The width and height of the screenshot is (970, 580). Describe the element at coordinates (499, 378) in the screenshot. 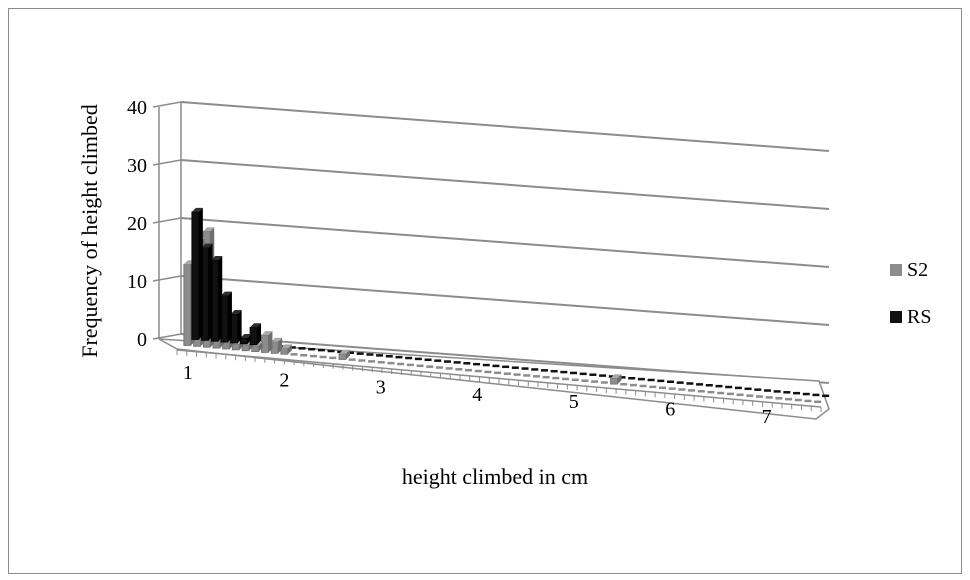

I see `x-axis-line` at that location.